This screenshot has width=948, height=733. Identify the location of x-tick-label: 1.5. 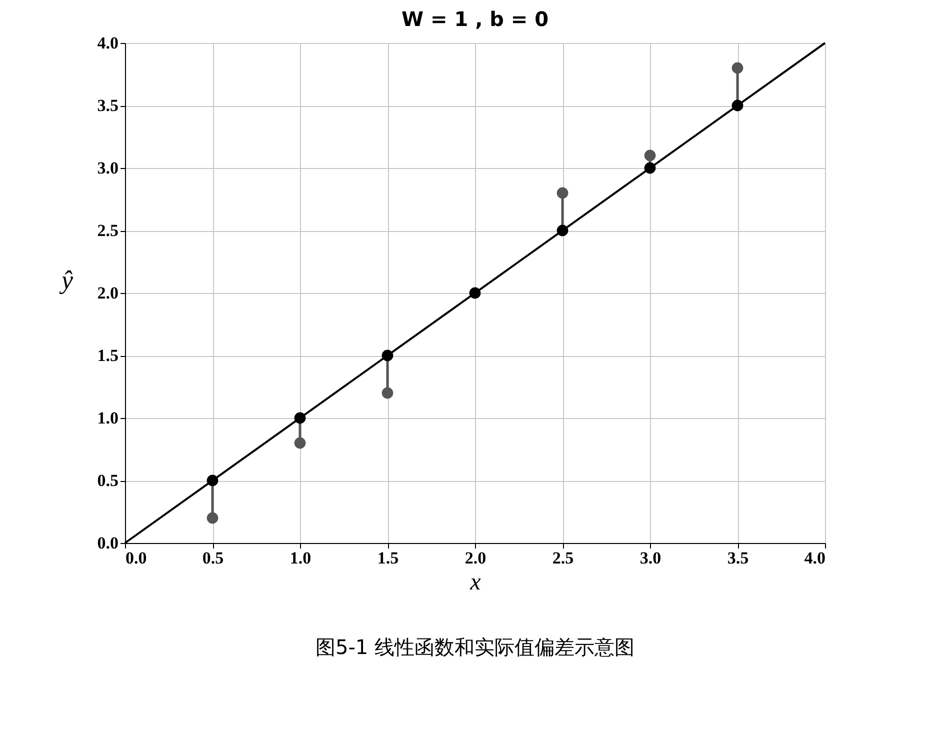
(388, 558).